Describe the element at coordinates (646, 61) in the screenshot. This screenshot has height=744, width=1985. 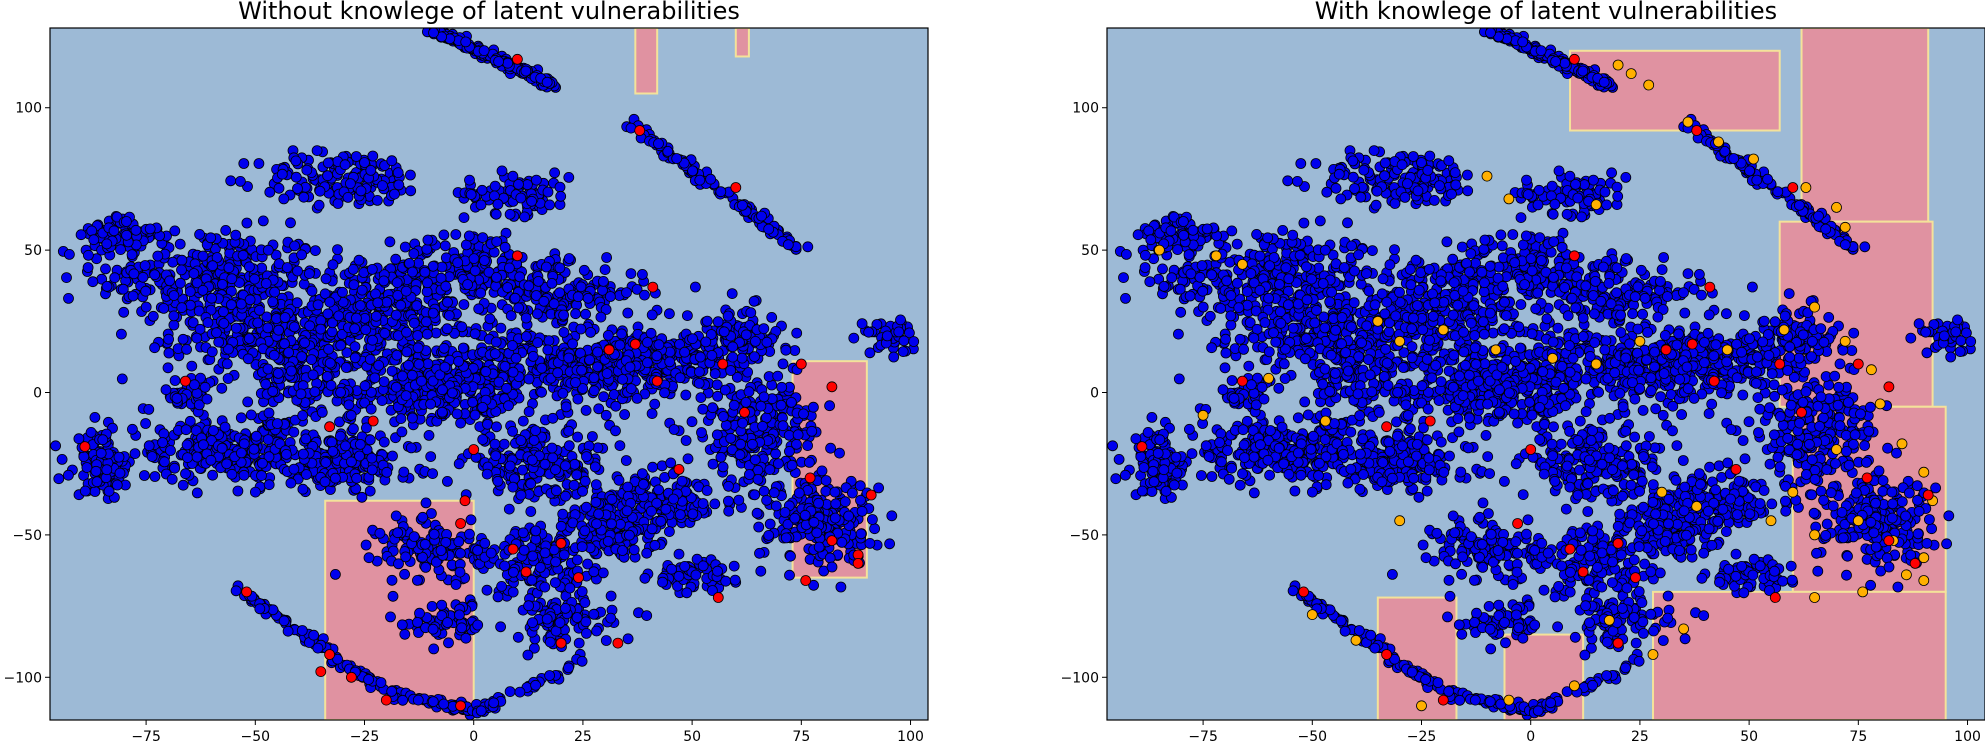
I see `decision-region` at that location.